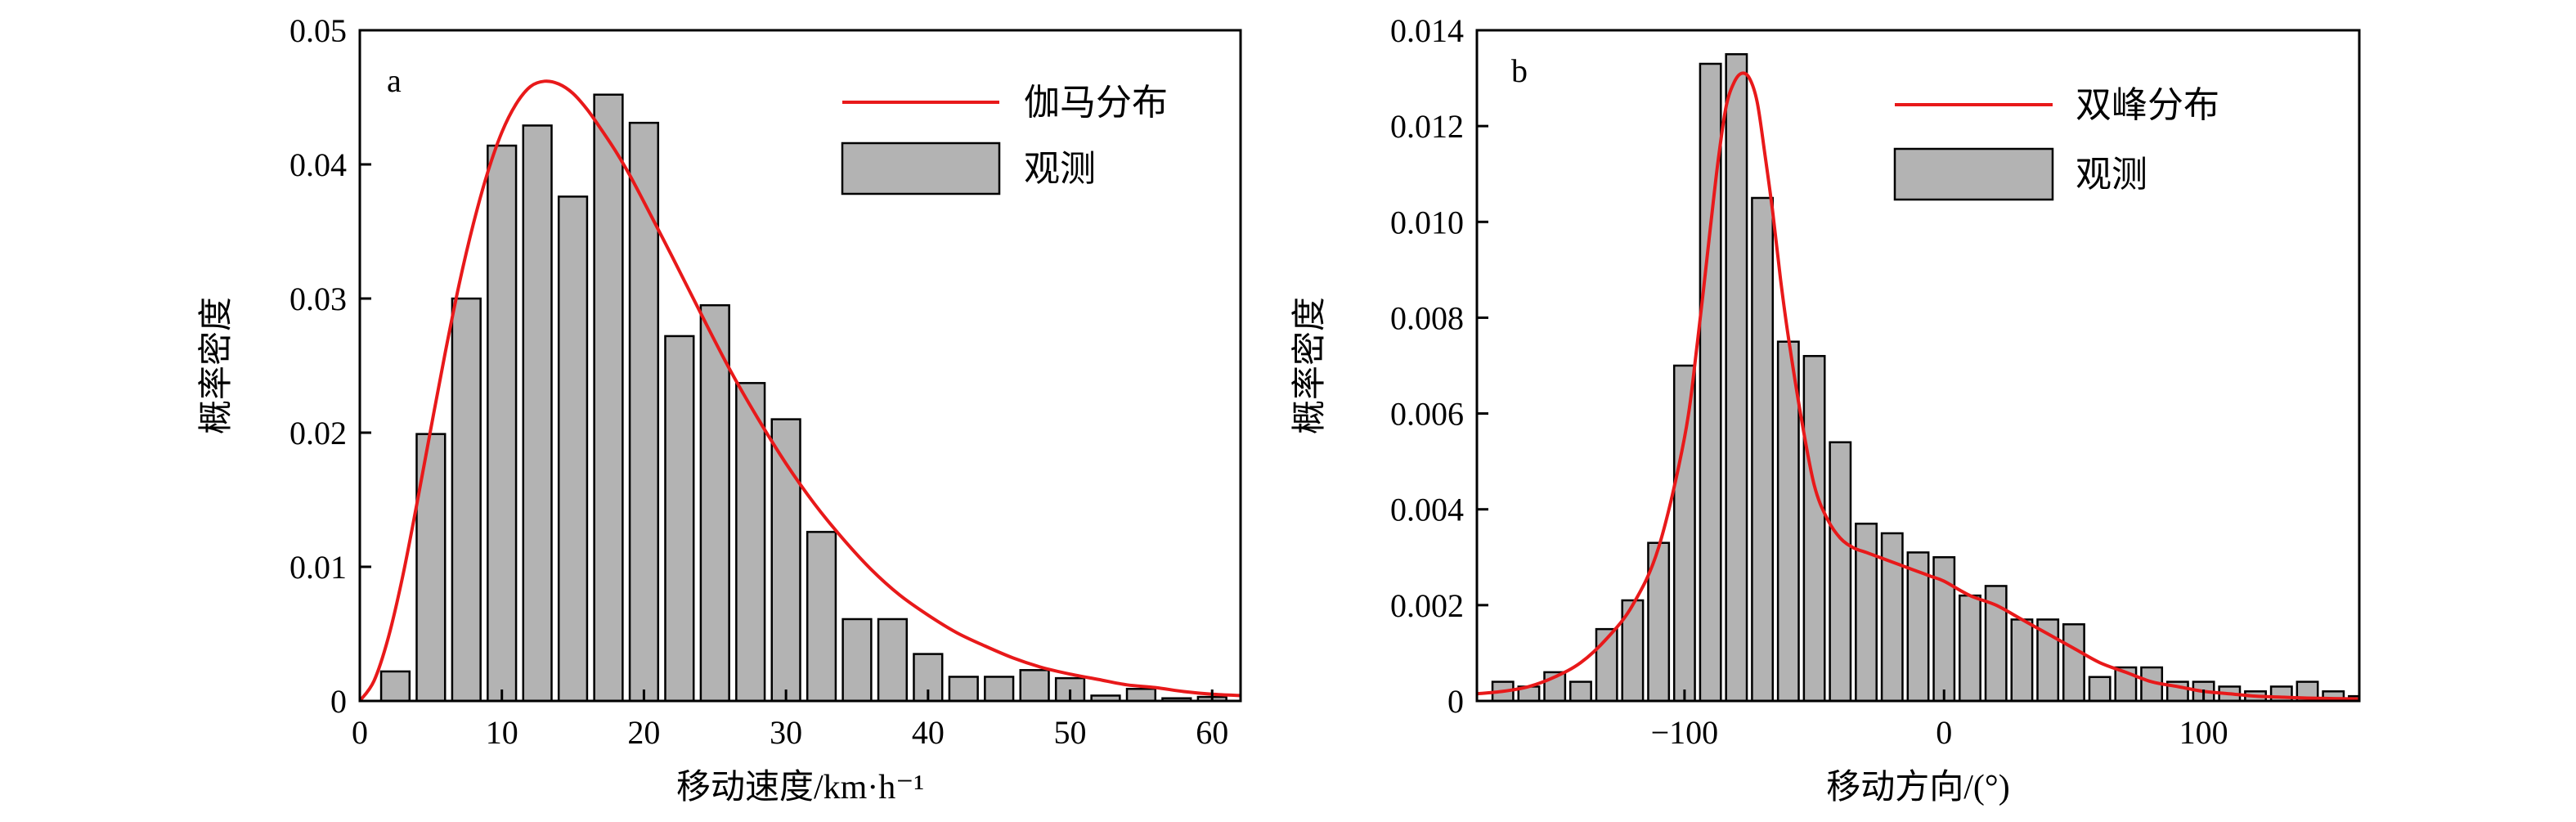  I want to click on x-tick-label: 20, so click(643, 732).